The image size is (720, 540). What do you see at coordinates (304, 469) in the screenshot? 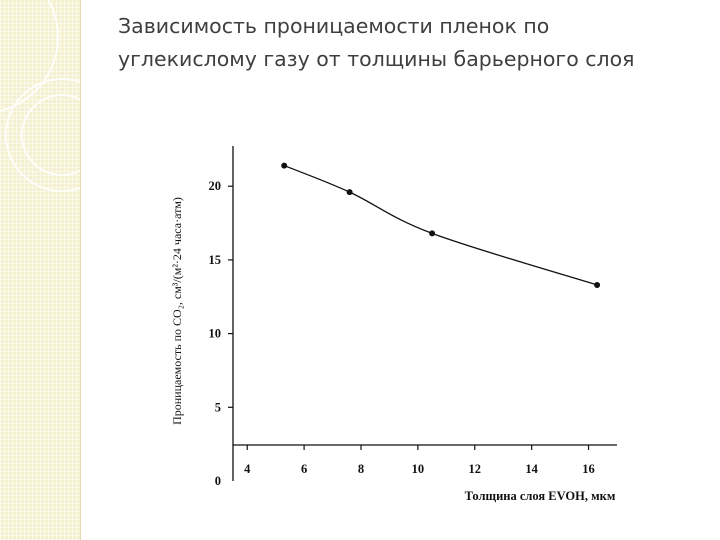
I see `x-tick-label: 6` at bounding box center [304, 469].